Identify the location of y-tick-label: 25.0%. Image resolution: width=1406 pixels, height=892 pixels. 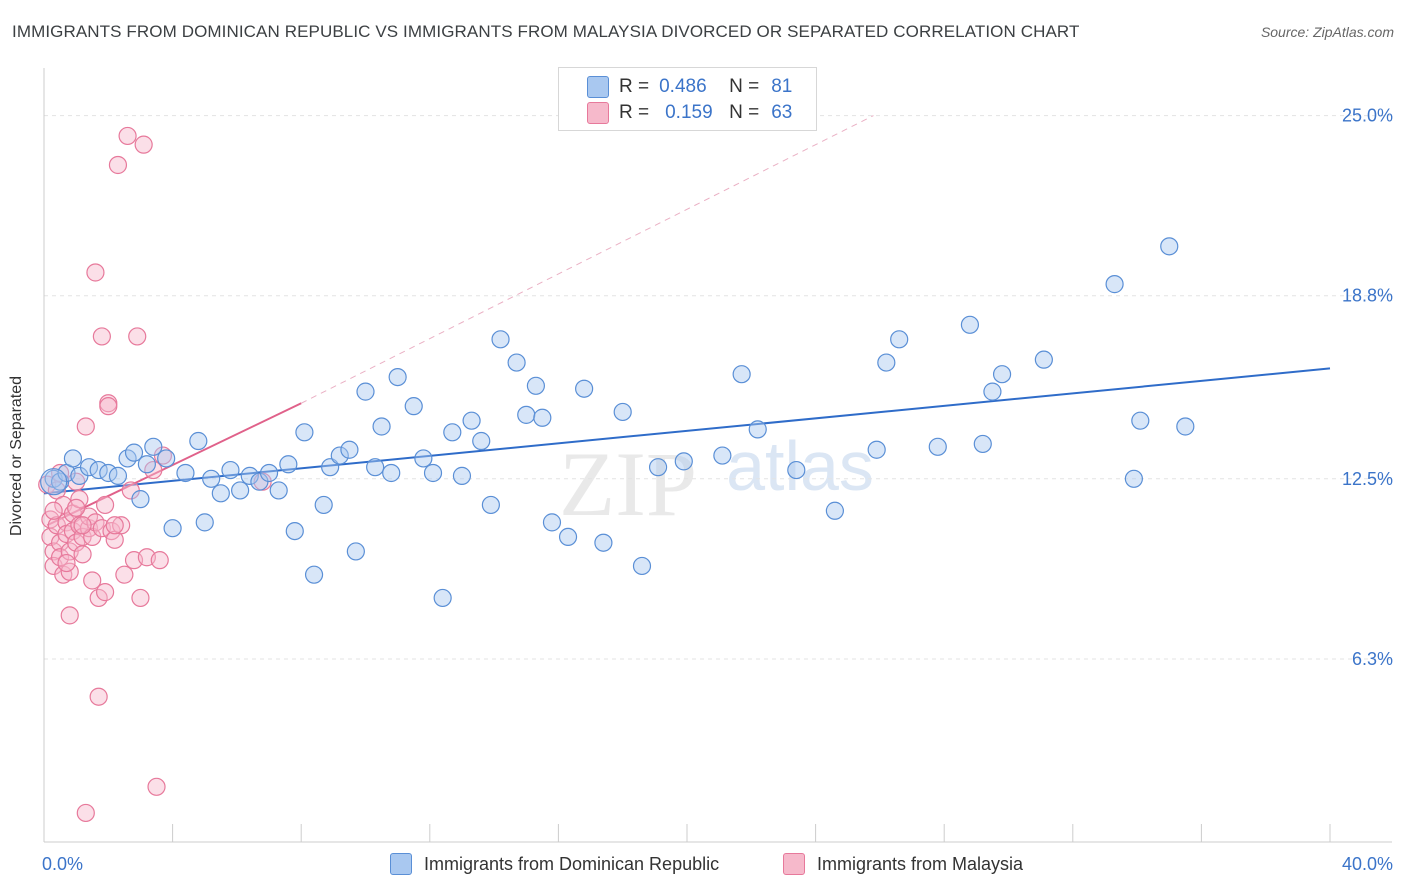
(1367, 116).